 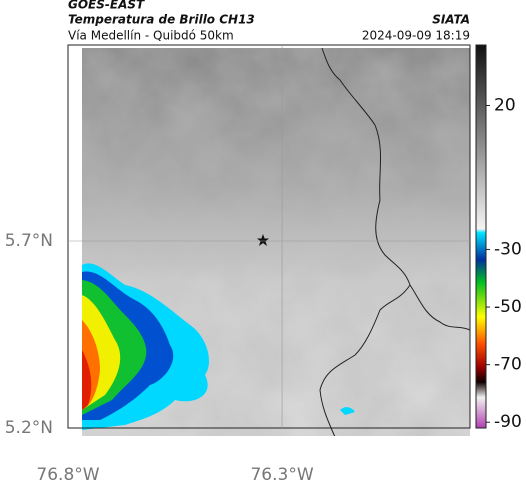 I want to click on colorbar-tick-label: 20, so click(x=505, y=105).